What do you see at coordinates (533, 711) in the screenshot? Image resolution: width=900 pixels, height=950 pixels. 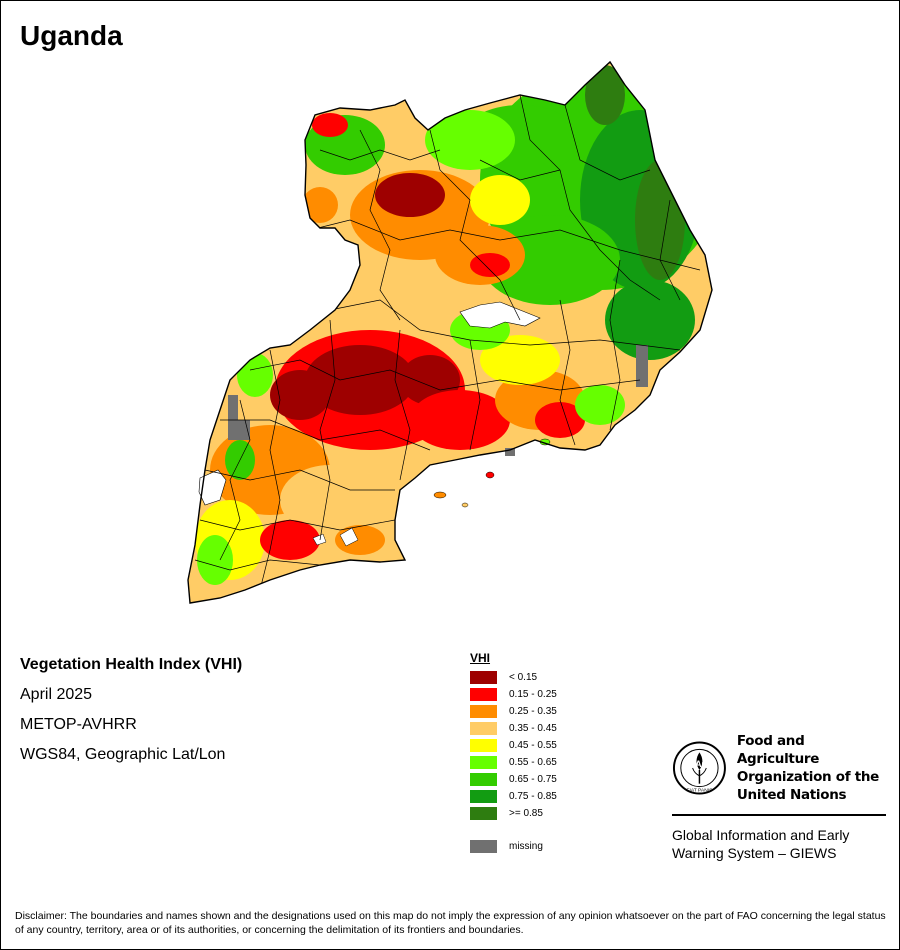 I see `legend-label: 0.25 - 0.35` at bounding box center [533, 711].